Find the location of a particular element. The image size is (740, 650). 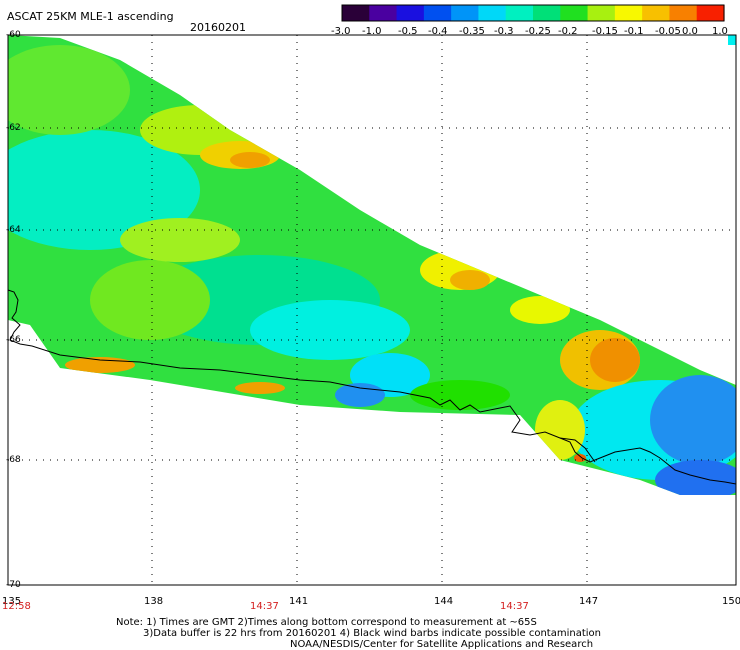

x-tick-label: 138 is located at coordinates (154, 601).